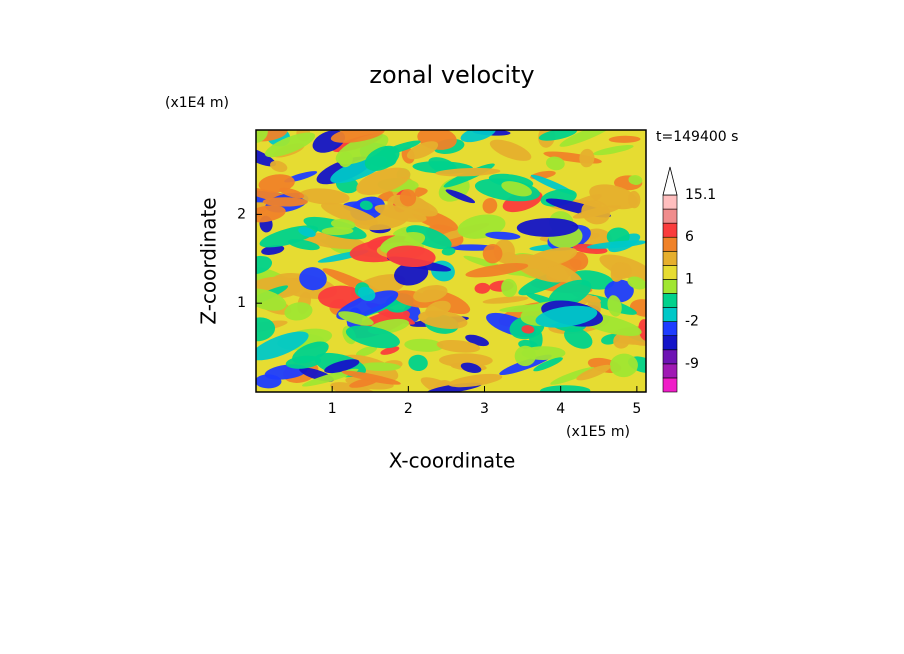 This screenshot has width=904, height=654. Describe the element at coordinates (700, 195) in the screenshot. I see `colorbar-label: 15.1` at that location.